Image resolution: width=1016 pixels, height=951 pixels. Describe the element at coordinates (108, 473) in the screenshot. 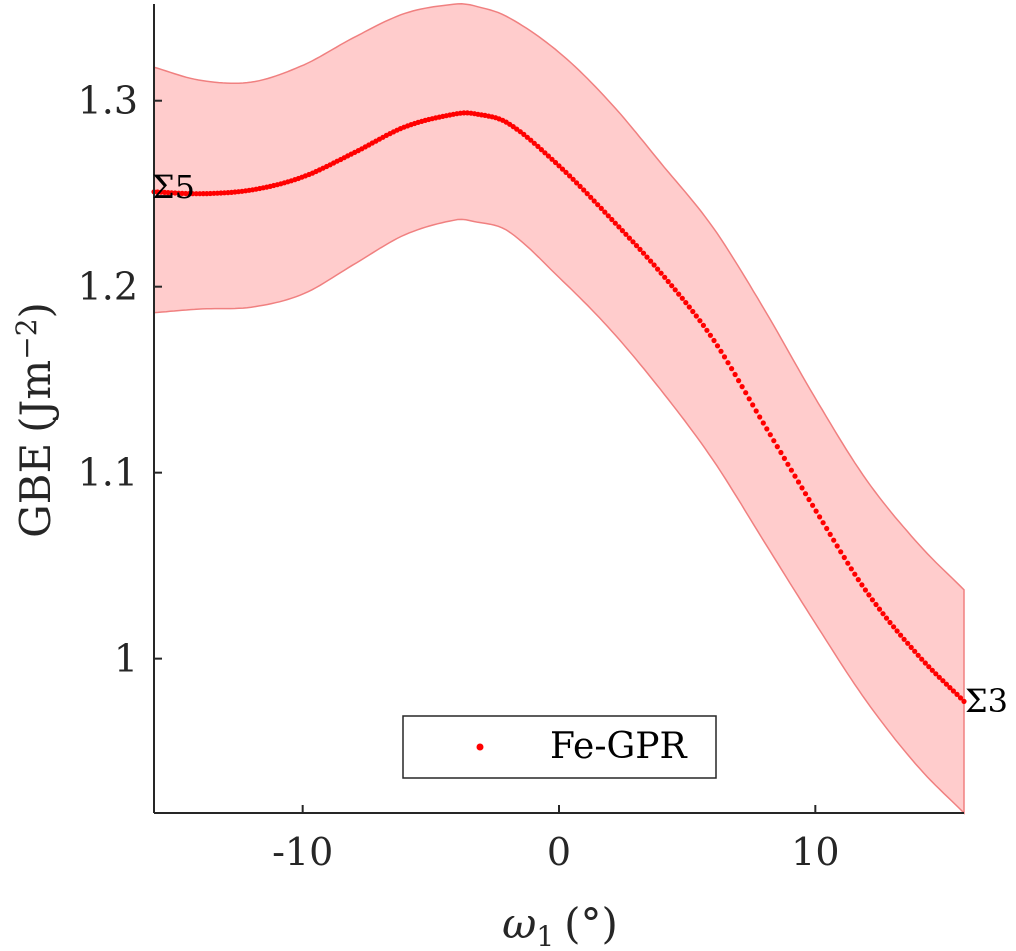

I see `y-tick-label: 1.1` at that location.